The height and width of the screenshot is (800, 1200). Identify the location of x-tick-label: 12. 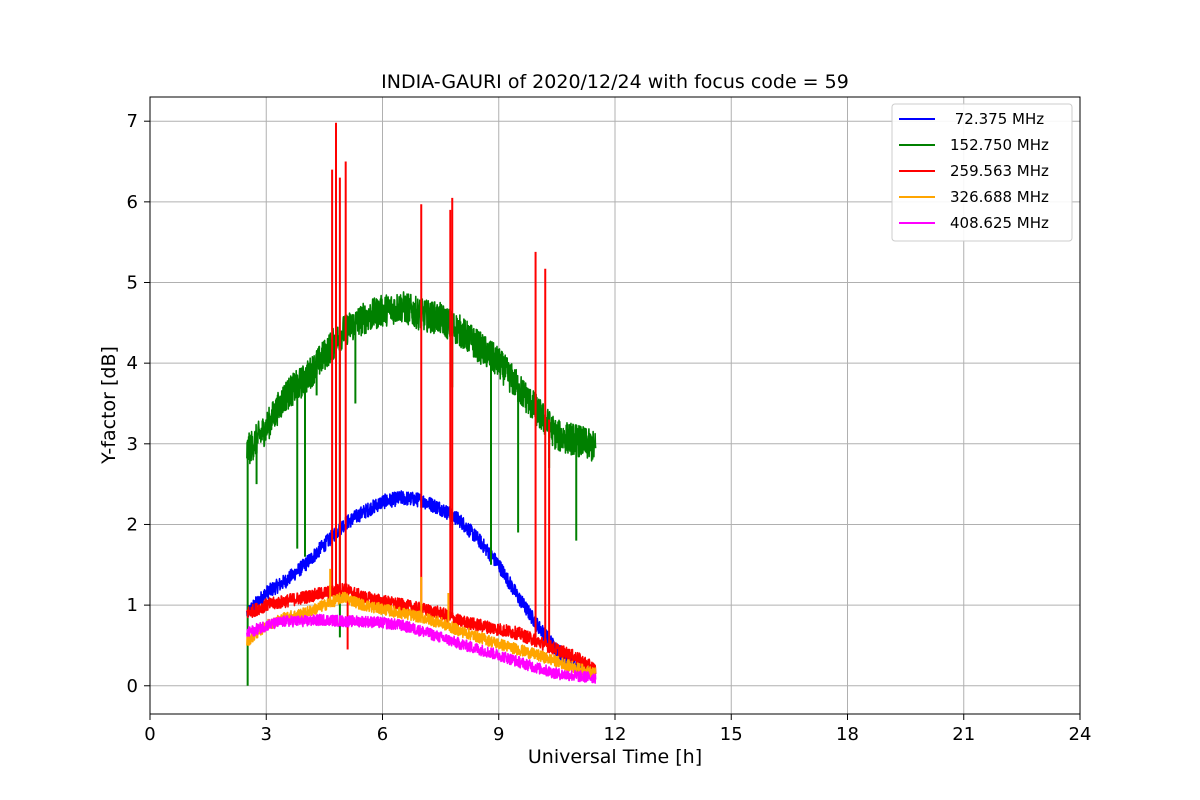
(615, 734).